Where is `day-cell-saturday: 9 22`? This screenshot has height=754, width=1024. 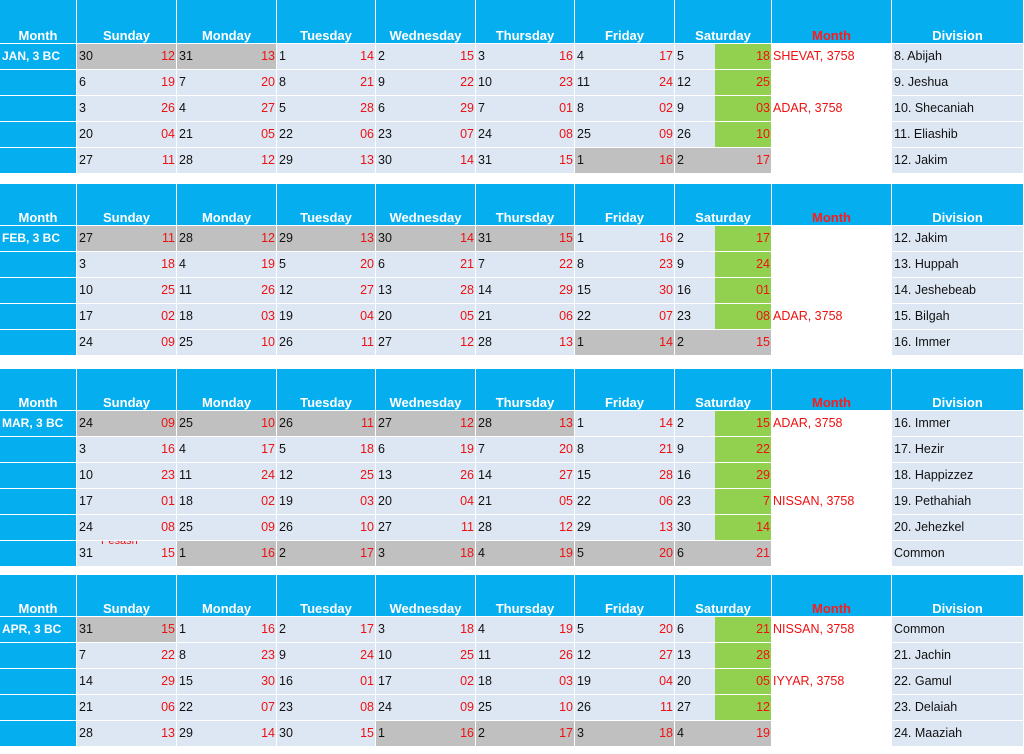
day-cell-saturday: 9 22 is located at coordinates (723, 450).